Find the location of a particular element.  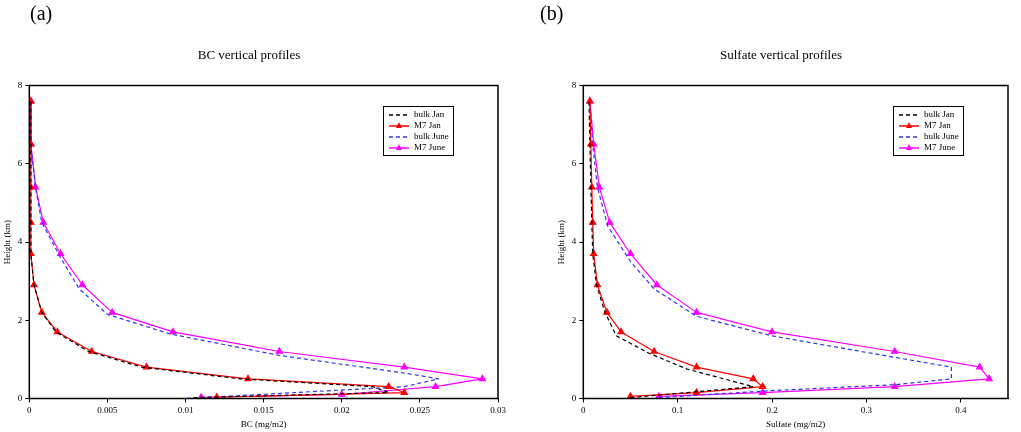

x-tick-label: 0.02 is located at coordinates (341, 410).